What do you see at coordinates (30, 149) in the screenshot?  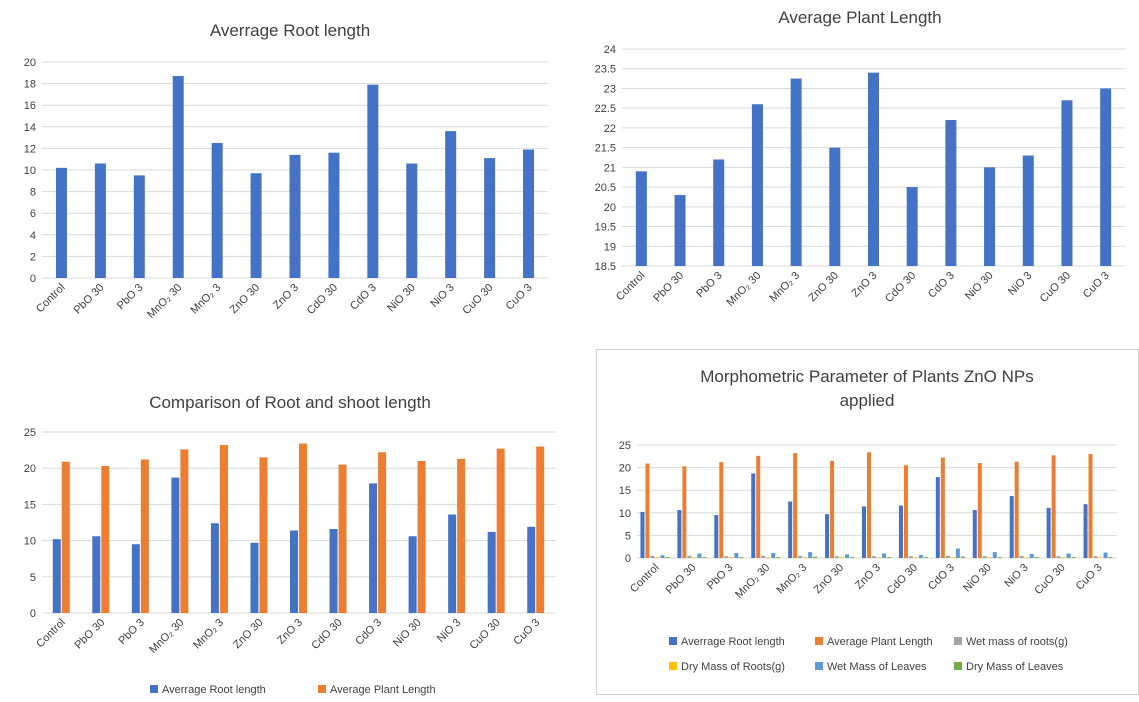 I see `y-tick-label: 12` at bounding box center [30, 149].